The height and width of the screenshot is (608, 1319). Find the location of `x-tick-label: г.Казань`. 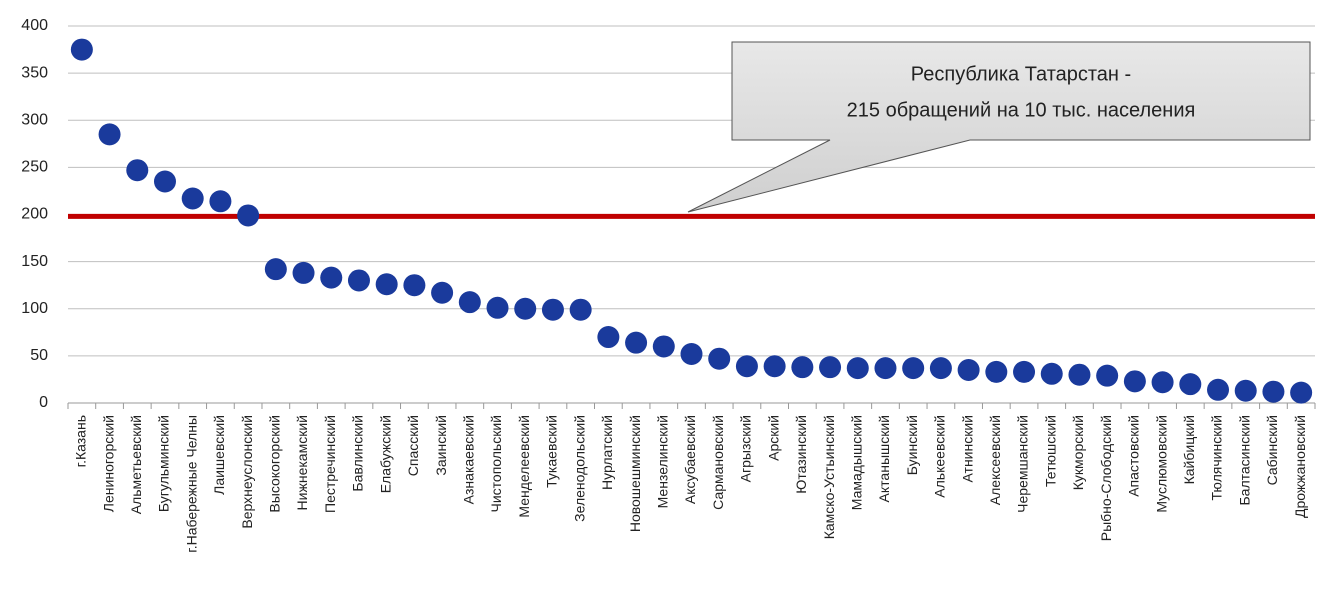

x-tick-label: г.Казань is located at coordinates (81, 441).